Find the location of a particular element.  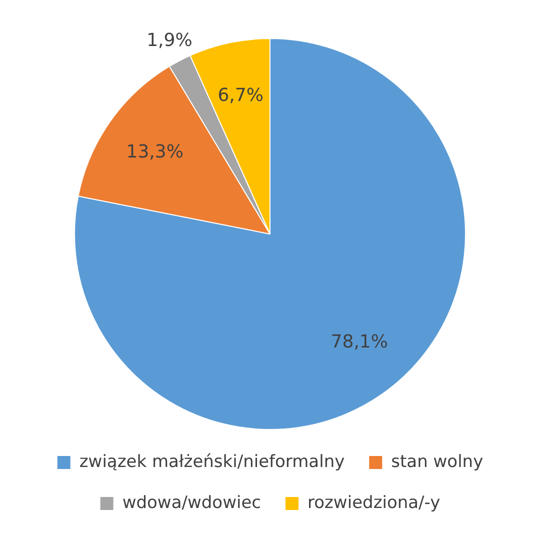

legend-label: stan wolny is located at coordinates (437, 462).